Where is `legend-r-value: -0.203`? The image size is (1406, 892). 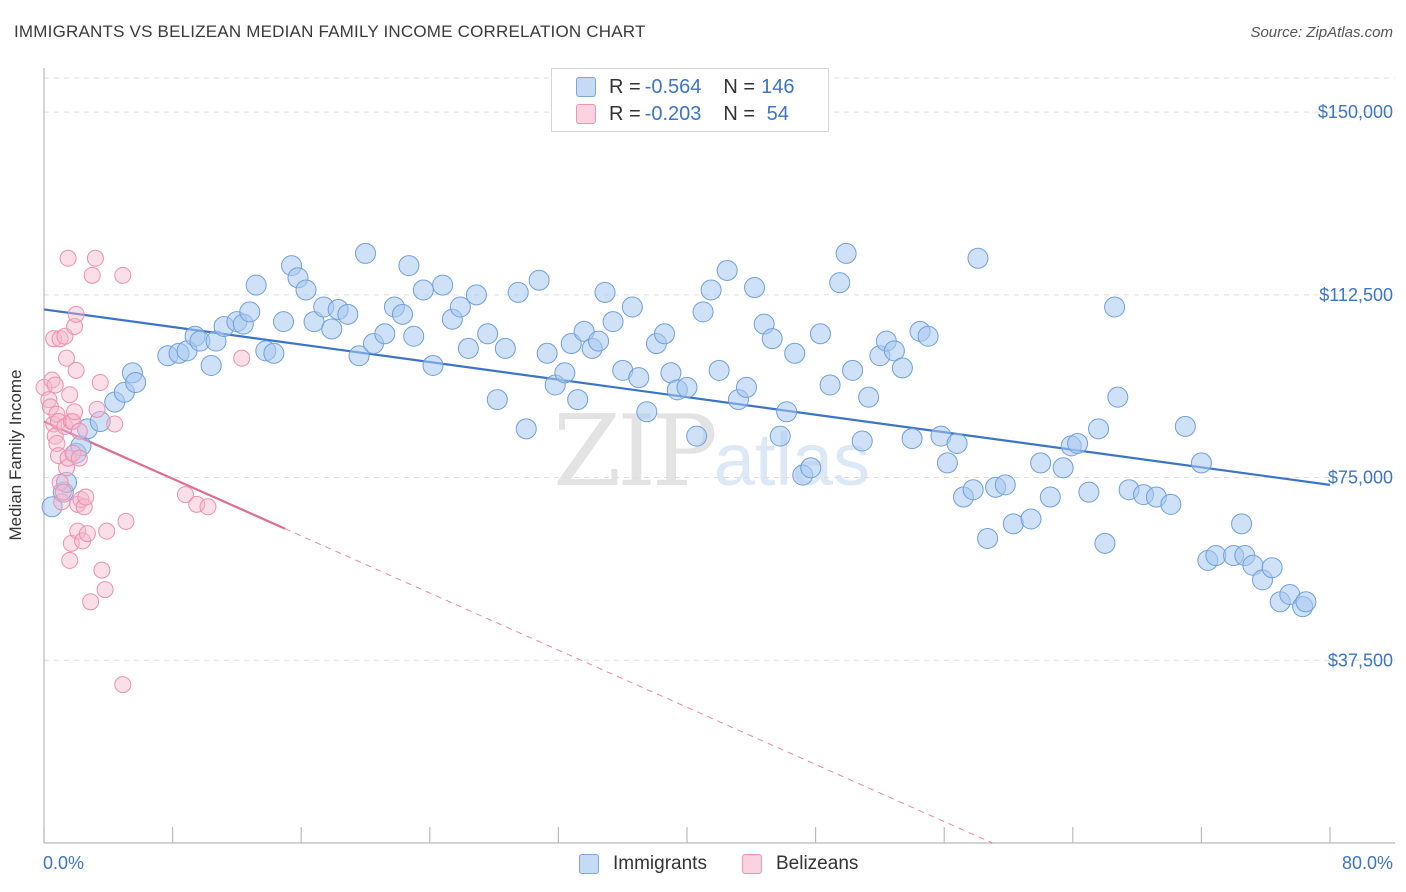 legend-r-value: -0.203 is located at coordinates (673, 113).